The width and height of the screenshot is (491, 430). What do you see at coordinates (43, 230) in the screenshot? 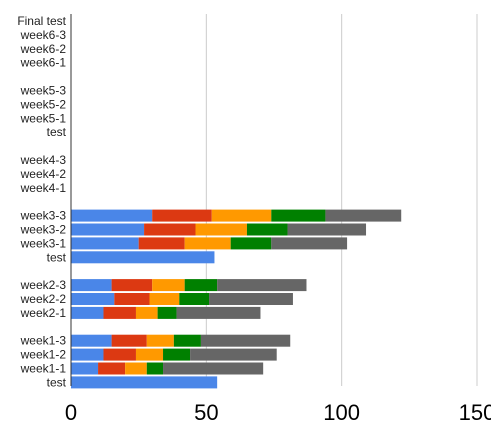
I see `category-label: week3-2` at bounding box center [43, 230].